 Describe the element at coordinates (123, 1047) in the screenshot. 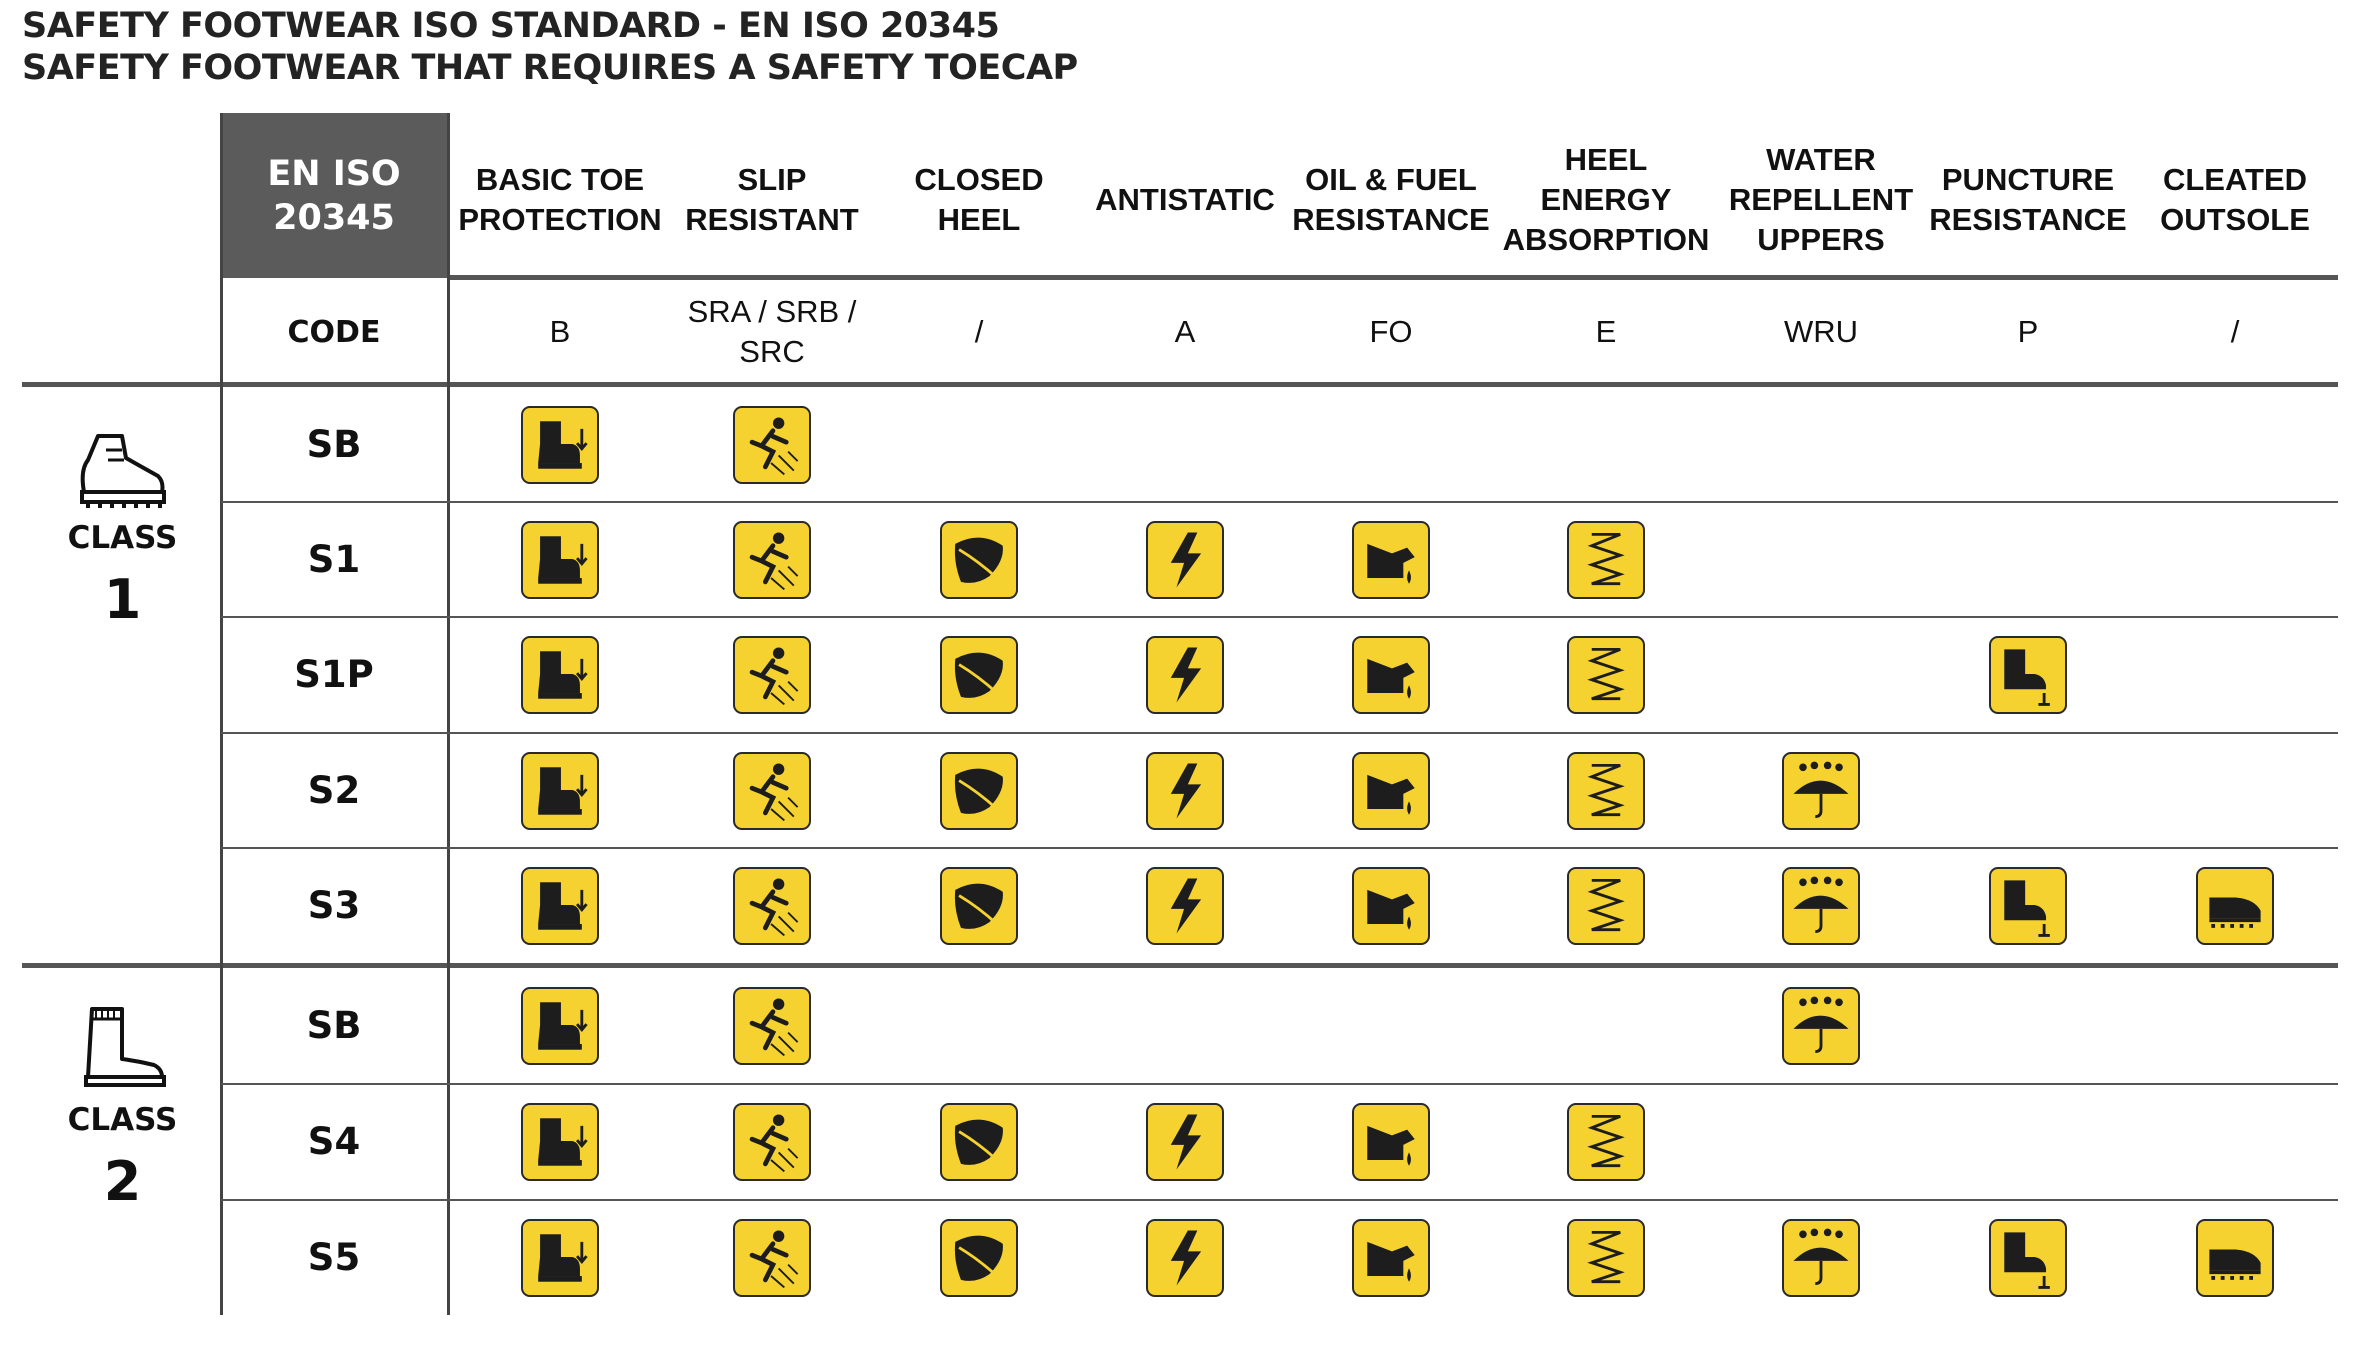

I see `rubber-boot-icon` at that location.